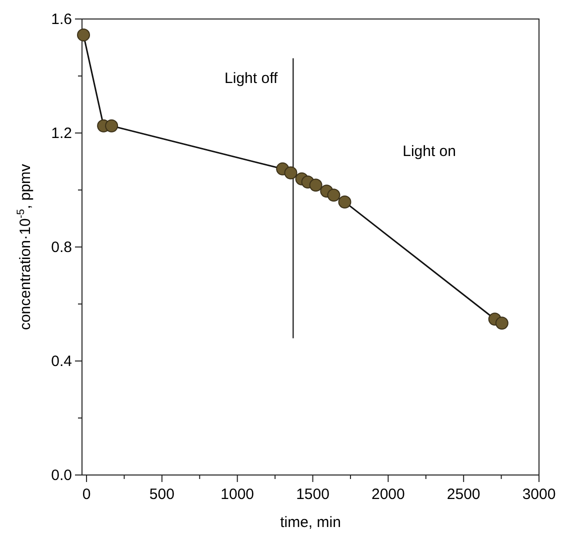  Describe the element at coordinates (61, 475) in the screenshot. I see `y-tick-label: 0.0` at that location.